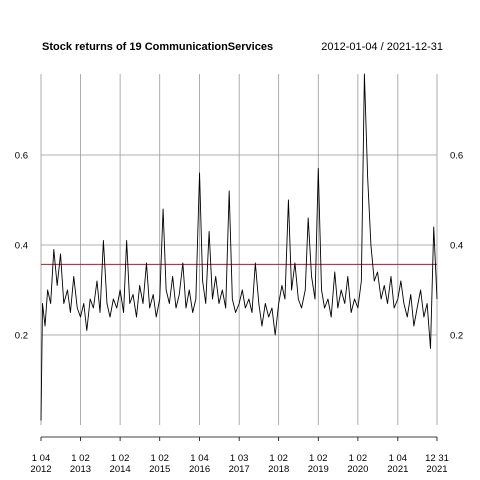 Image resolution: width=480 pixels, height=480 pixels. I want to click on x-tick-label-bottom-7: 2019, so click(318, 469).